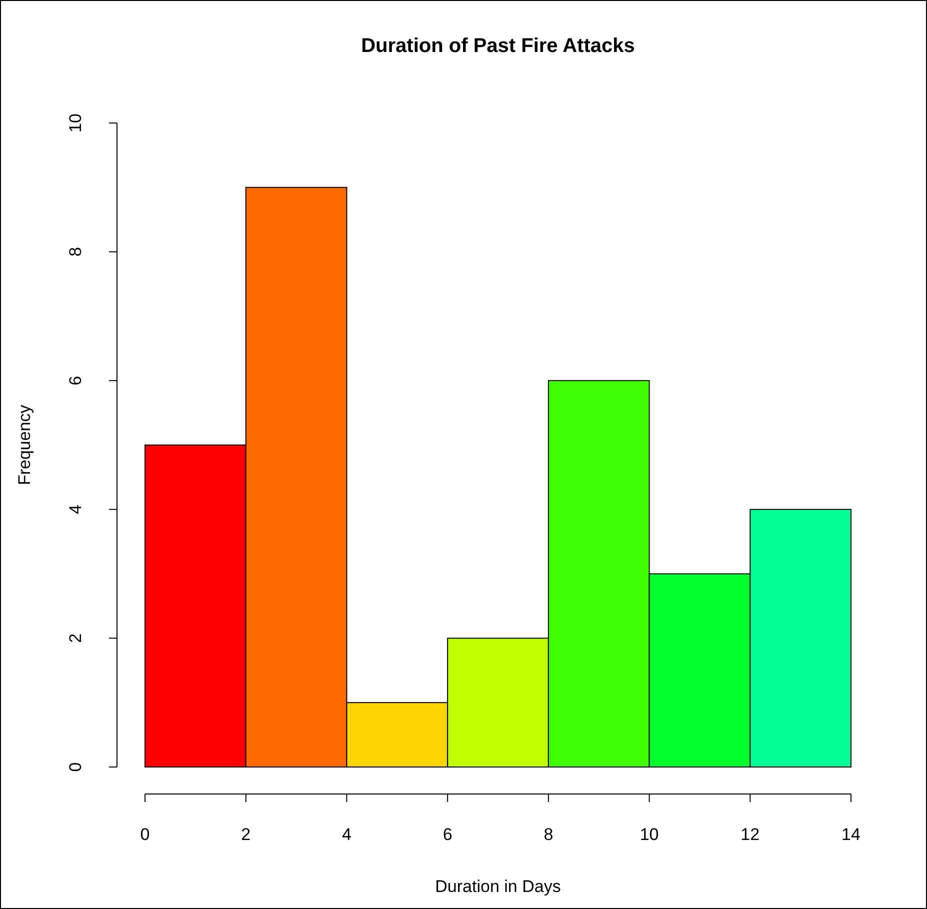 This screenshot has height=909, width=927. Describe the element at coordinates (851, 834) in the screenshot. I see `x-tick-label: 14` at that location.